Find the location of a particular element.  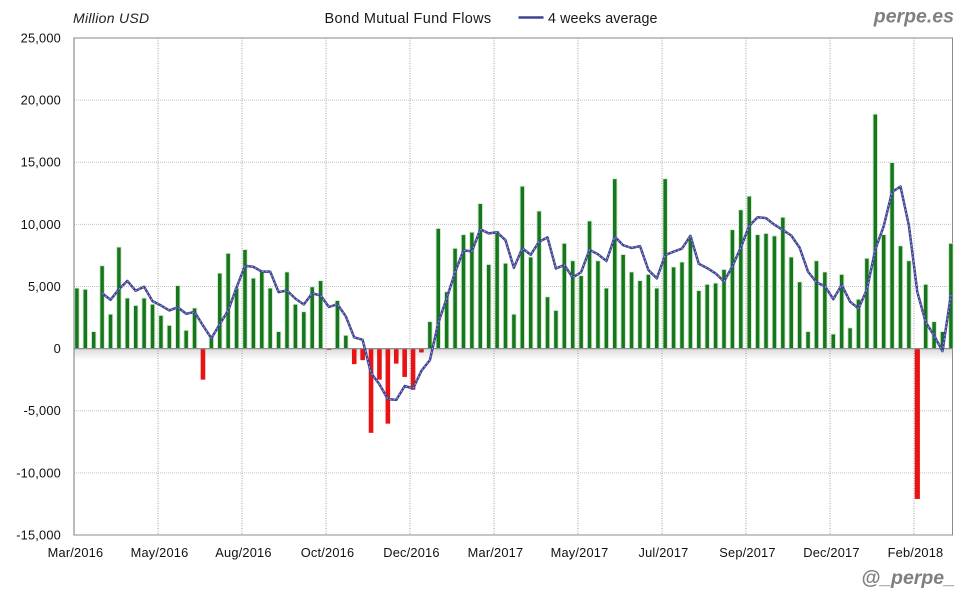

svg-text: 5,000 is located at coordinates (44, 286).